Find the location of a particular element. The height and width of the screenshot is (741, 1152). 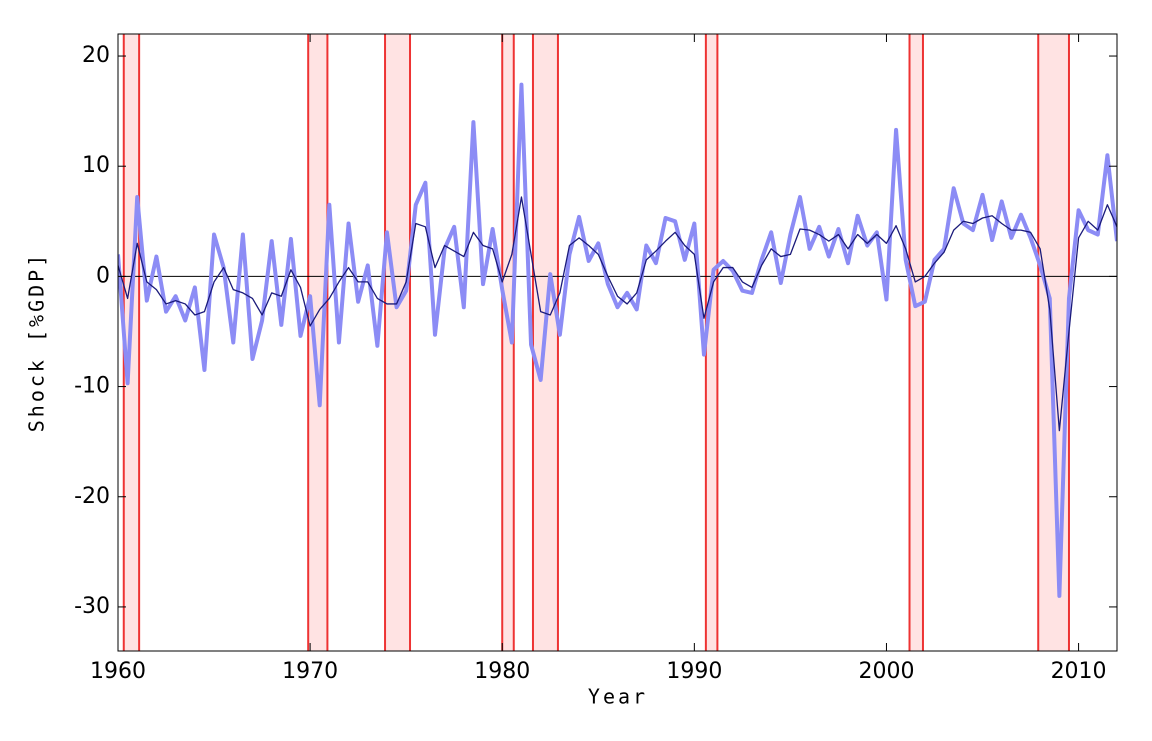

x-tick-label: 2010 is located at coordinates (1079, 671).